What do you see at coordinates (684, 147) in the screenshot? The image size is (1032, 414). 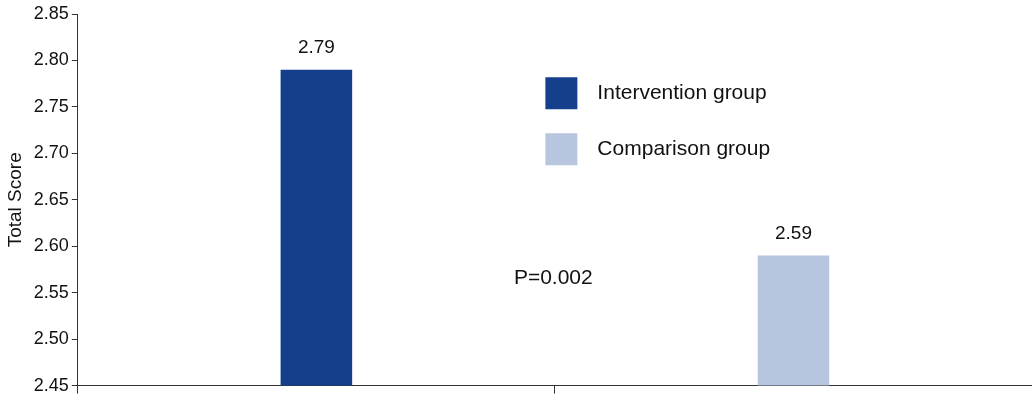 I see `legend-label: Comparison group` at bounding box center [684, 147].